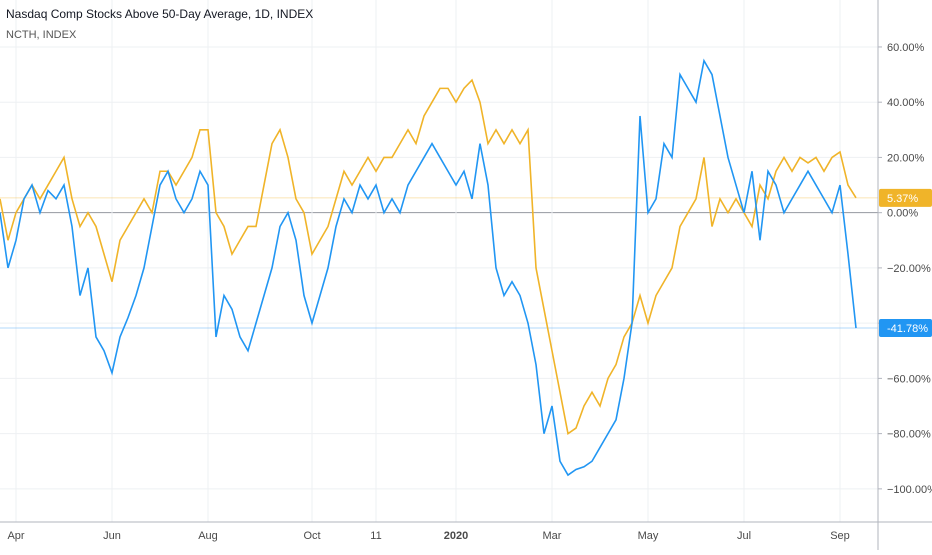  I want to click on x-tick-label: Jul, so click(744, 536).